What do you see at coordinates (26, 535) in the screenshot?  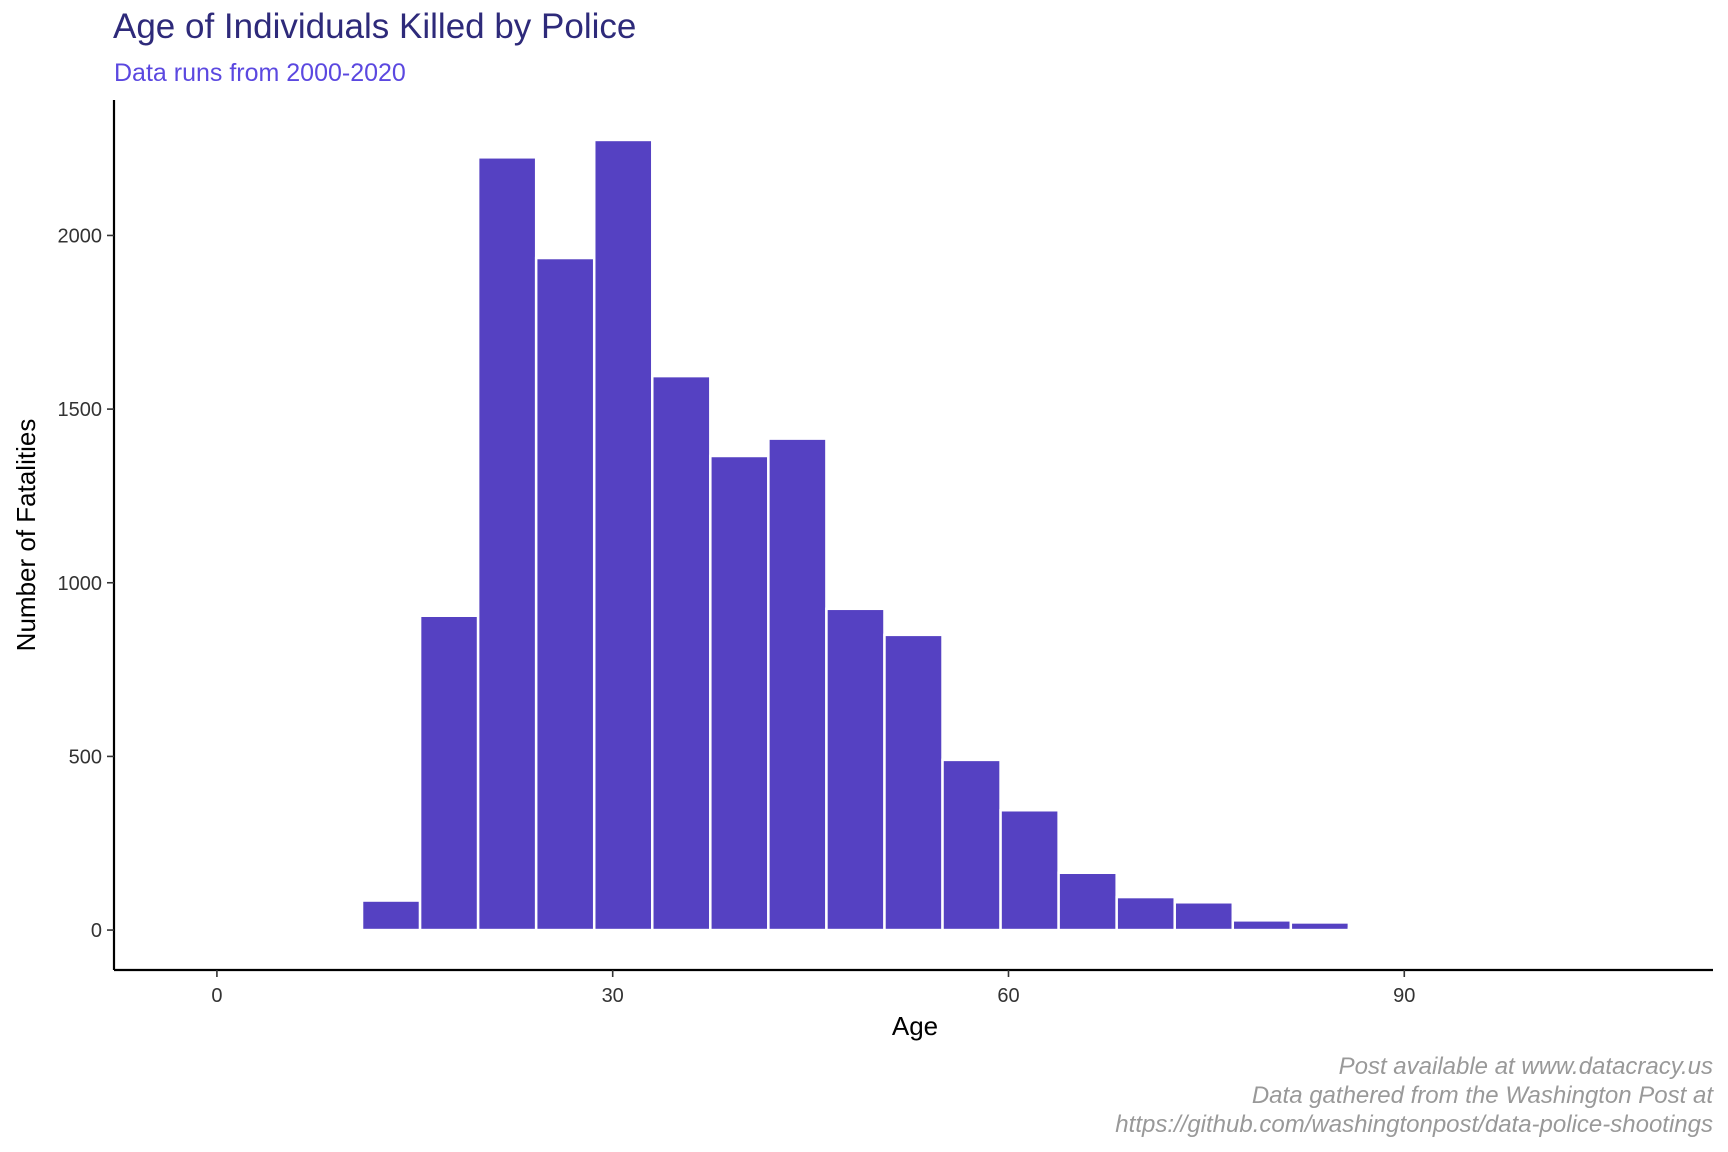 I see `y-axis-title: Number of Fatalities` at bounding box center [26, 535].